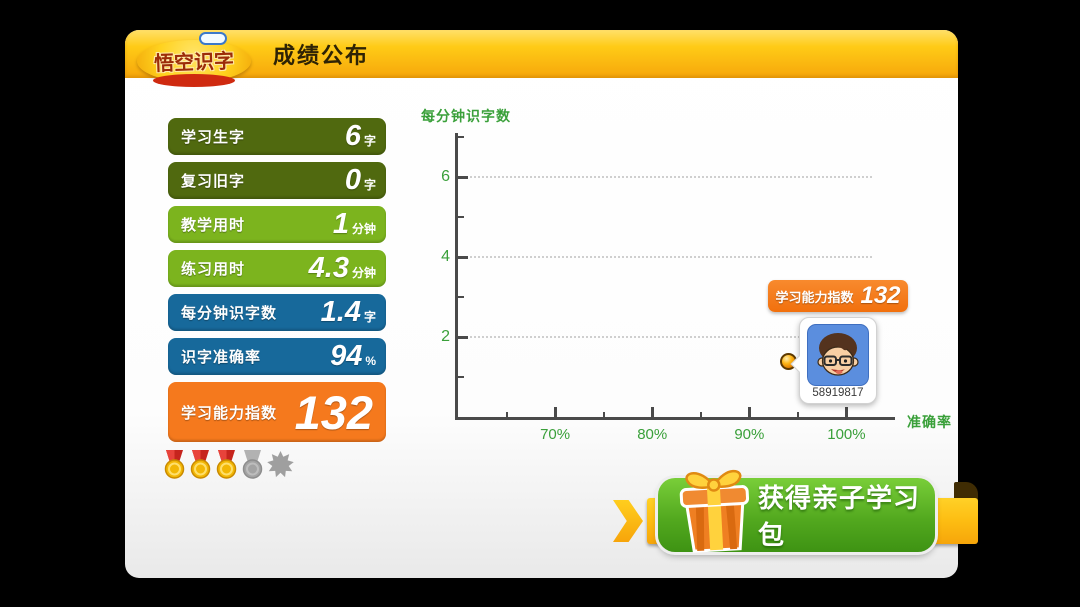 The width and height of the screenshot is (1080, 607). What do you see at coordinates (340, 312) in the screenshot?
I see `stat-value: 1.4` at bounding box center [340, 312].